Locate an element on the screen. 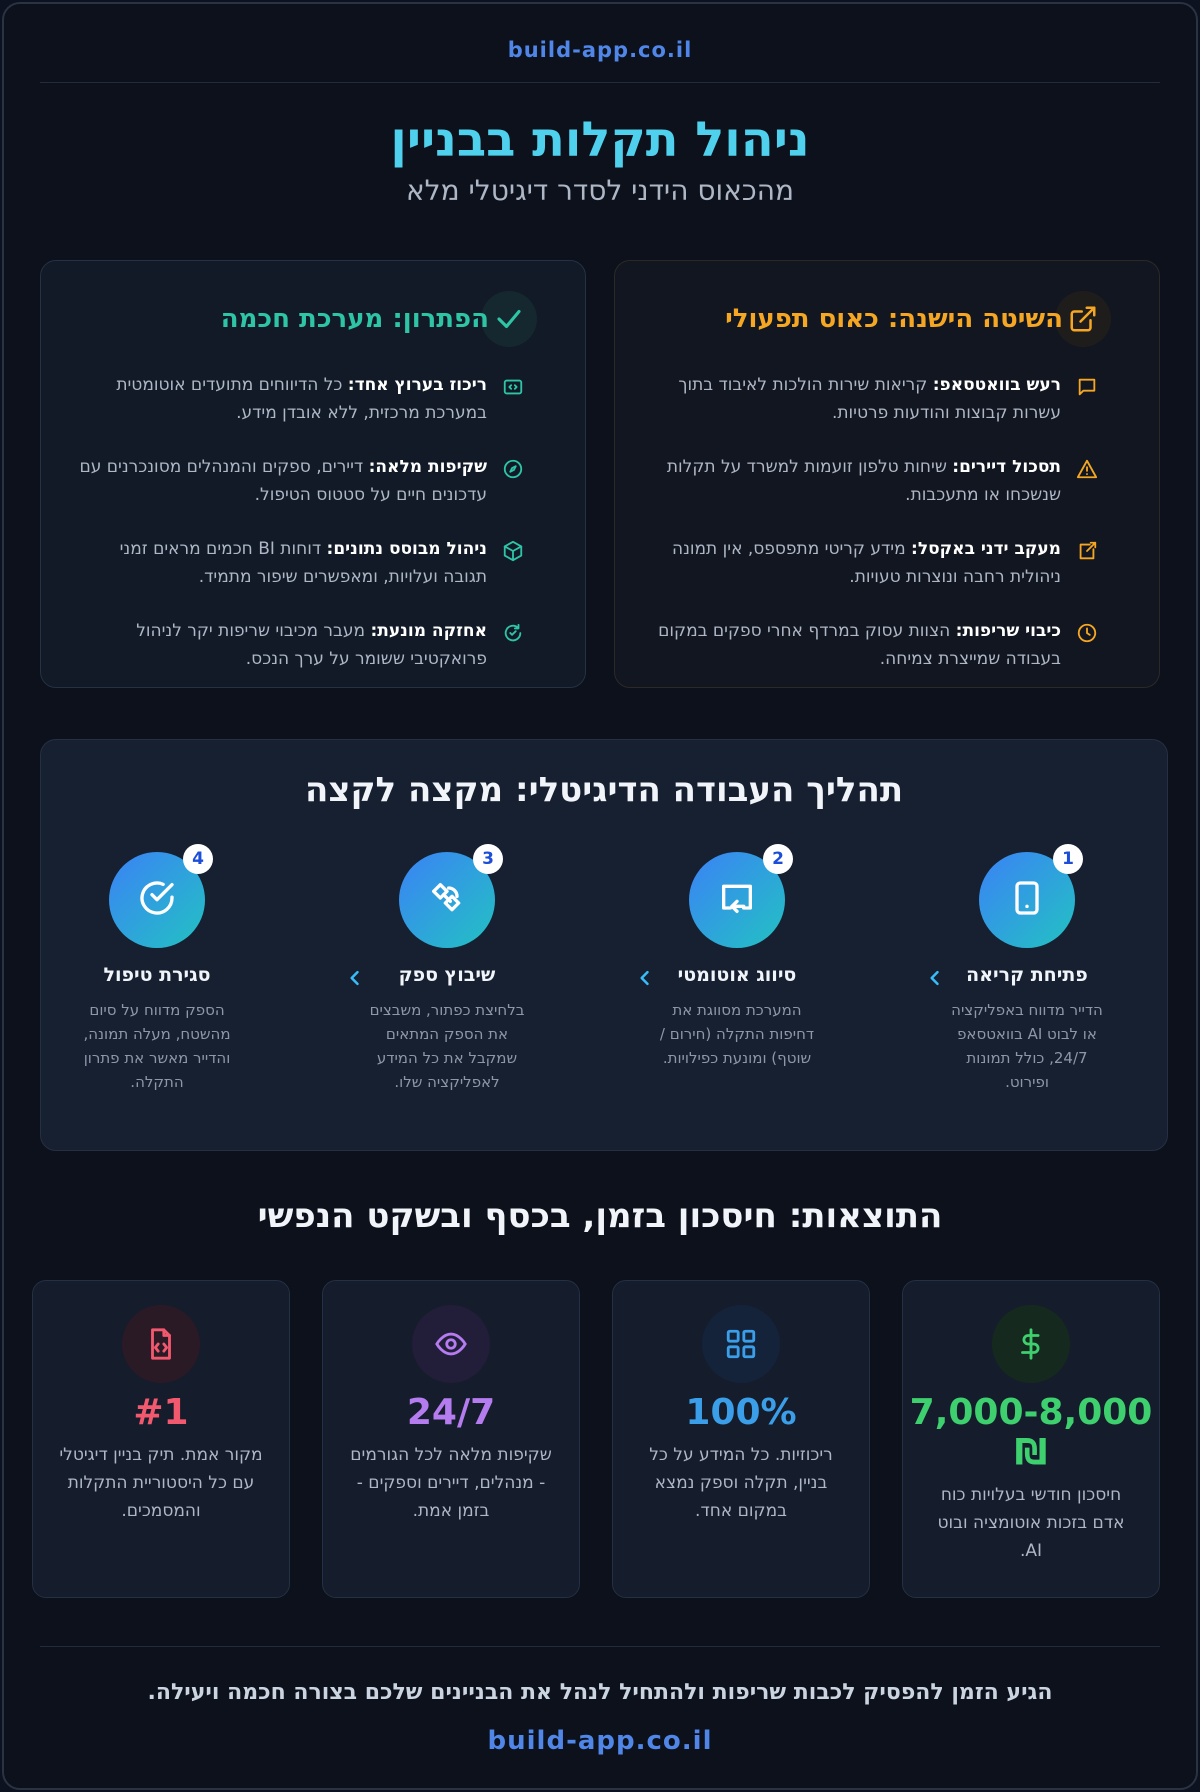  step-circle: 2 is located at coordinates (741, 896).